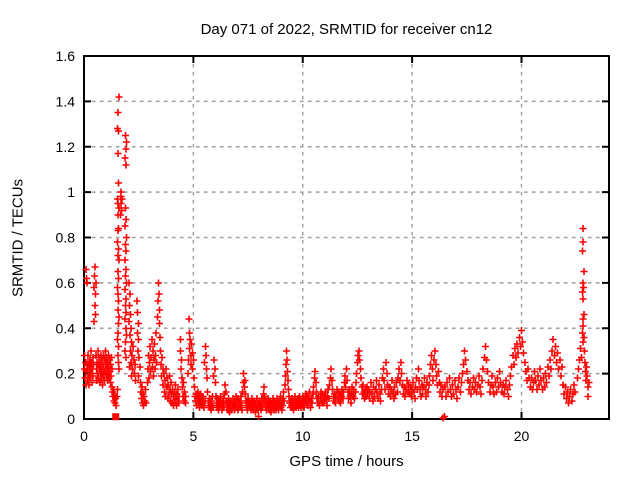  I want to click on svg-text: 1.6, so click(66, 56).